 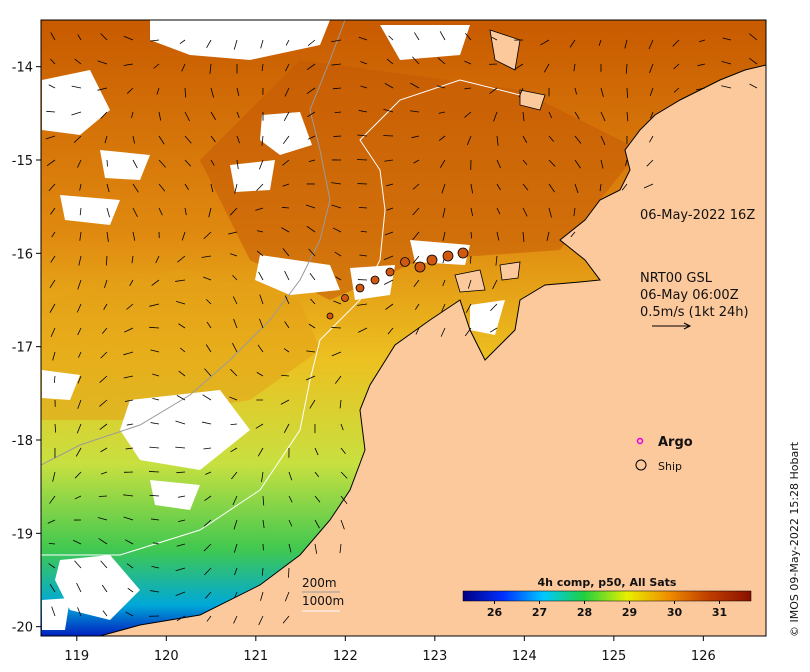 What do you see at coordinates (22, 534) in the screenshot?
I see `y-tick-label: -19` at bounding box center [22, 534].